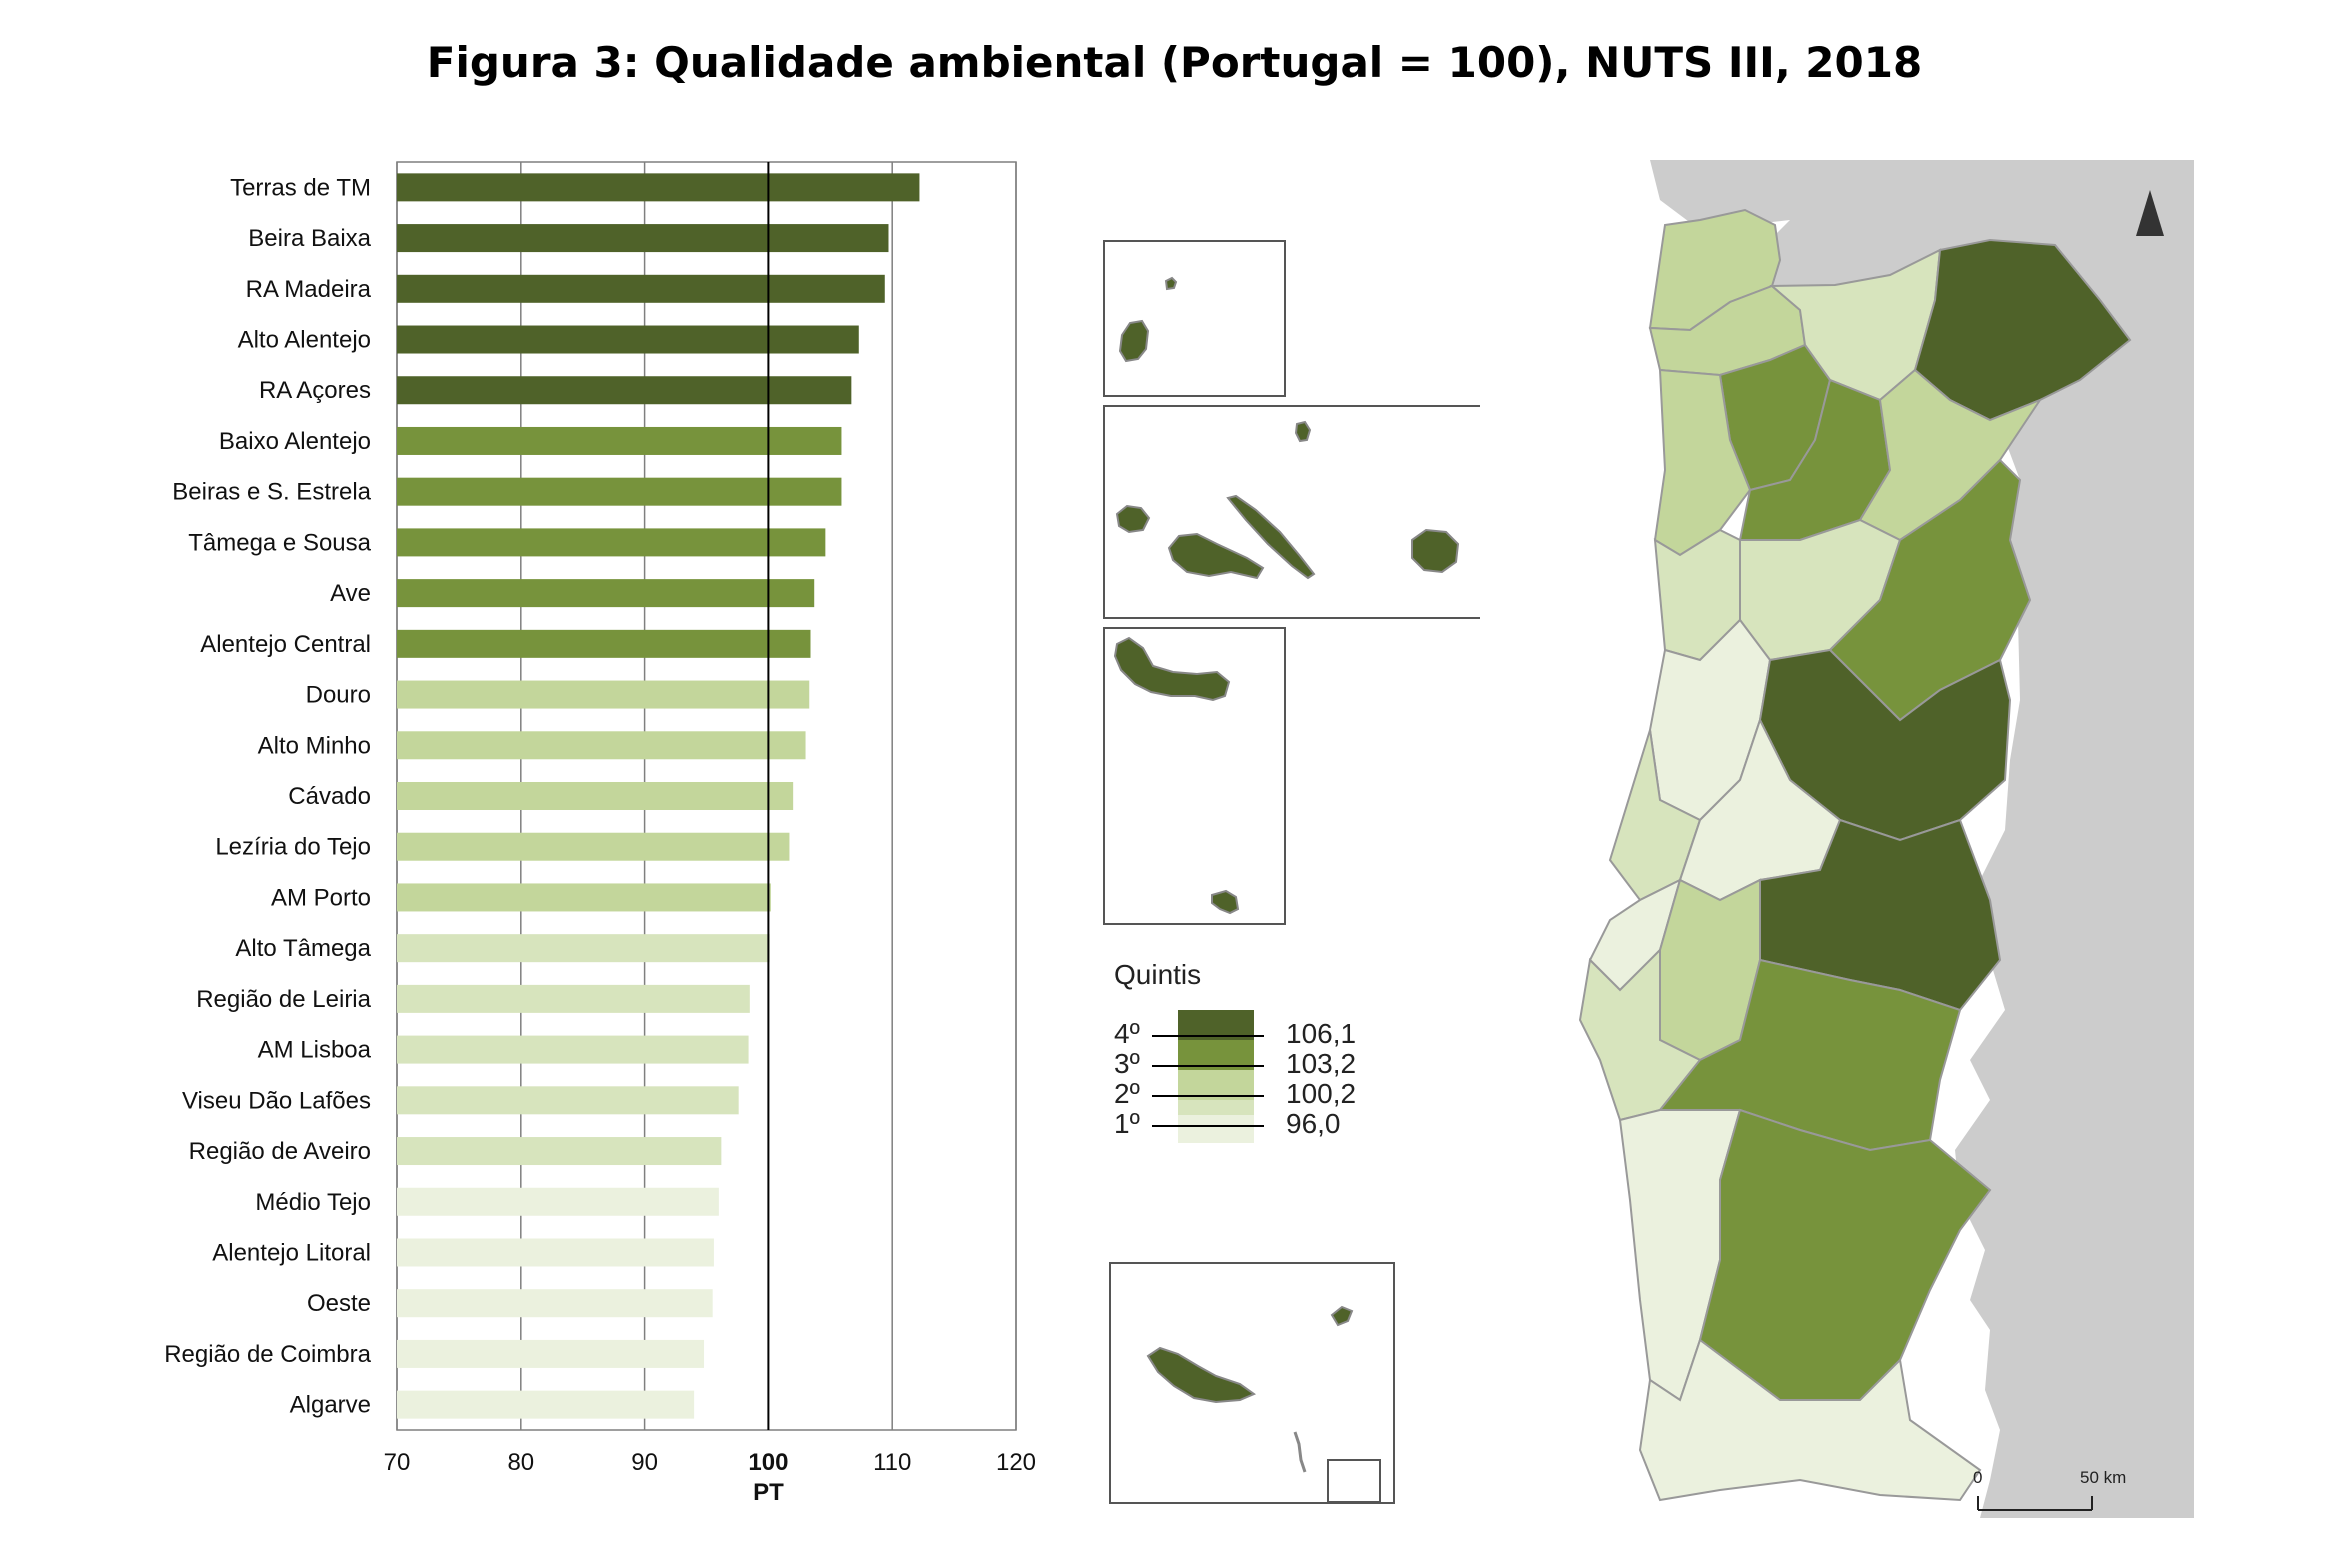 Image resolution: width=2349 pixels, height=1551 pixels. I want to click on island-pico, so click(1216, 556).